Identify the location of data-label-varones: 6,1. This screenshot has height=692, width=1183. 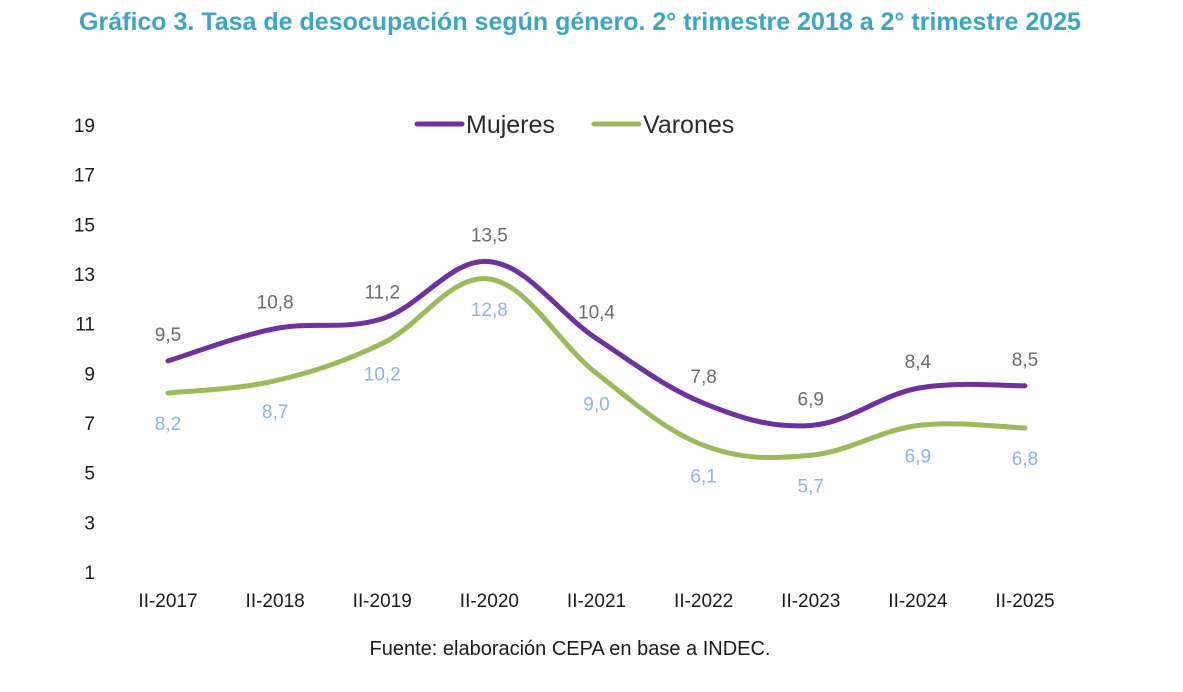
(703, 476).